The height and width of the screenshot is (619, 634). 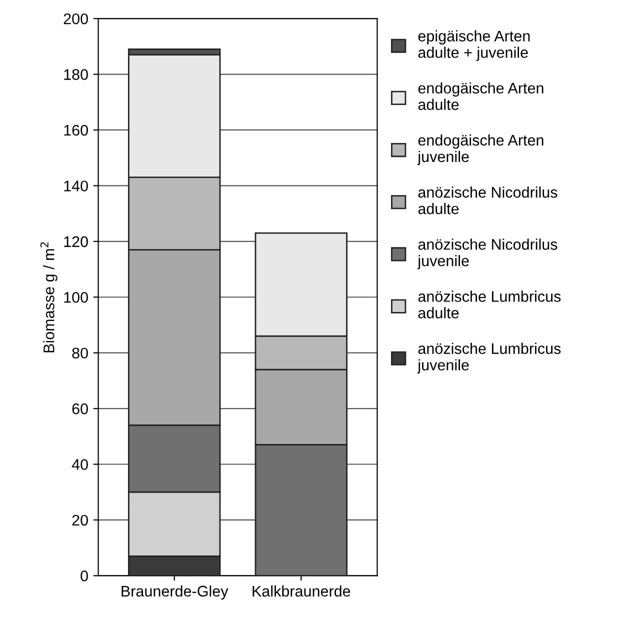 I want to click on legend-label: anözische Lumbricus adulte, so click(x=489, y=304).